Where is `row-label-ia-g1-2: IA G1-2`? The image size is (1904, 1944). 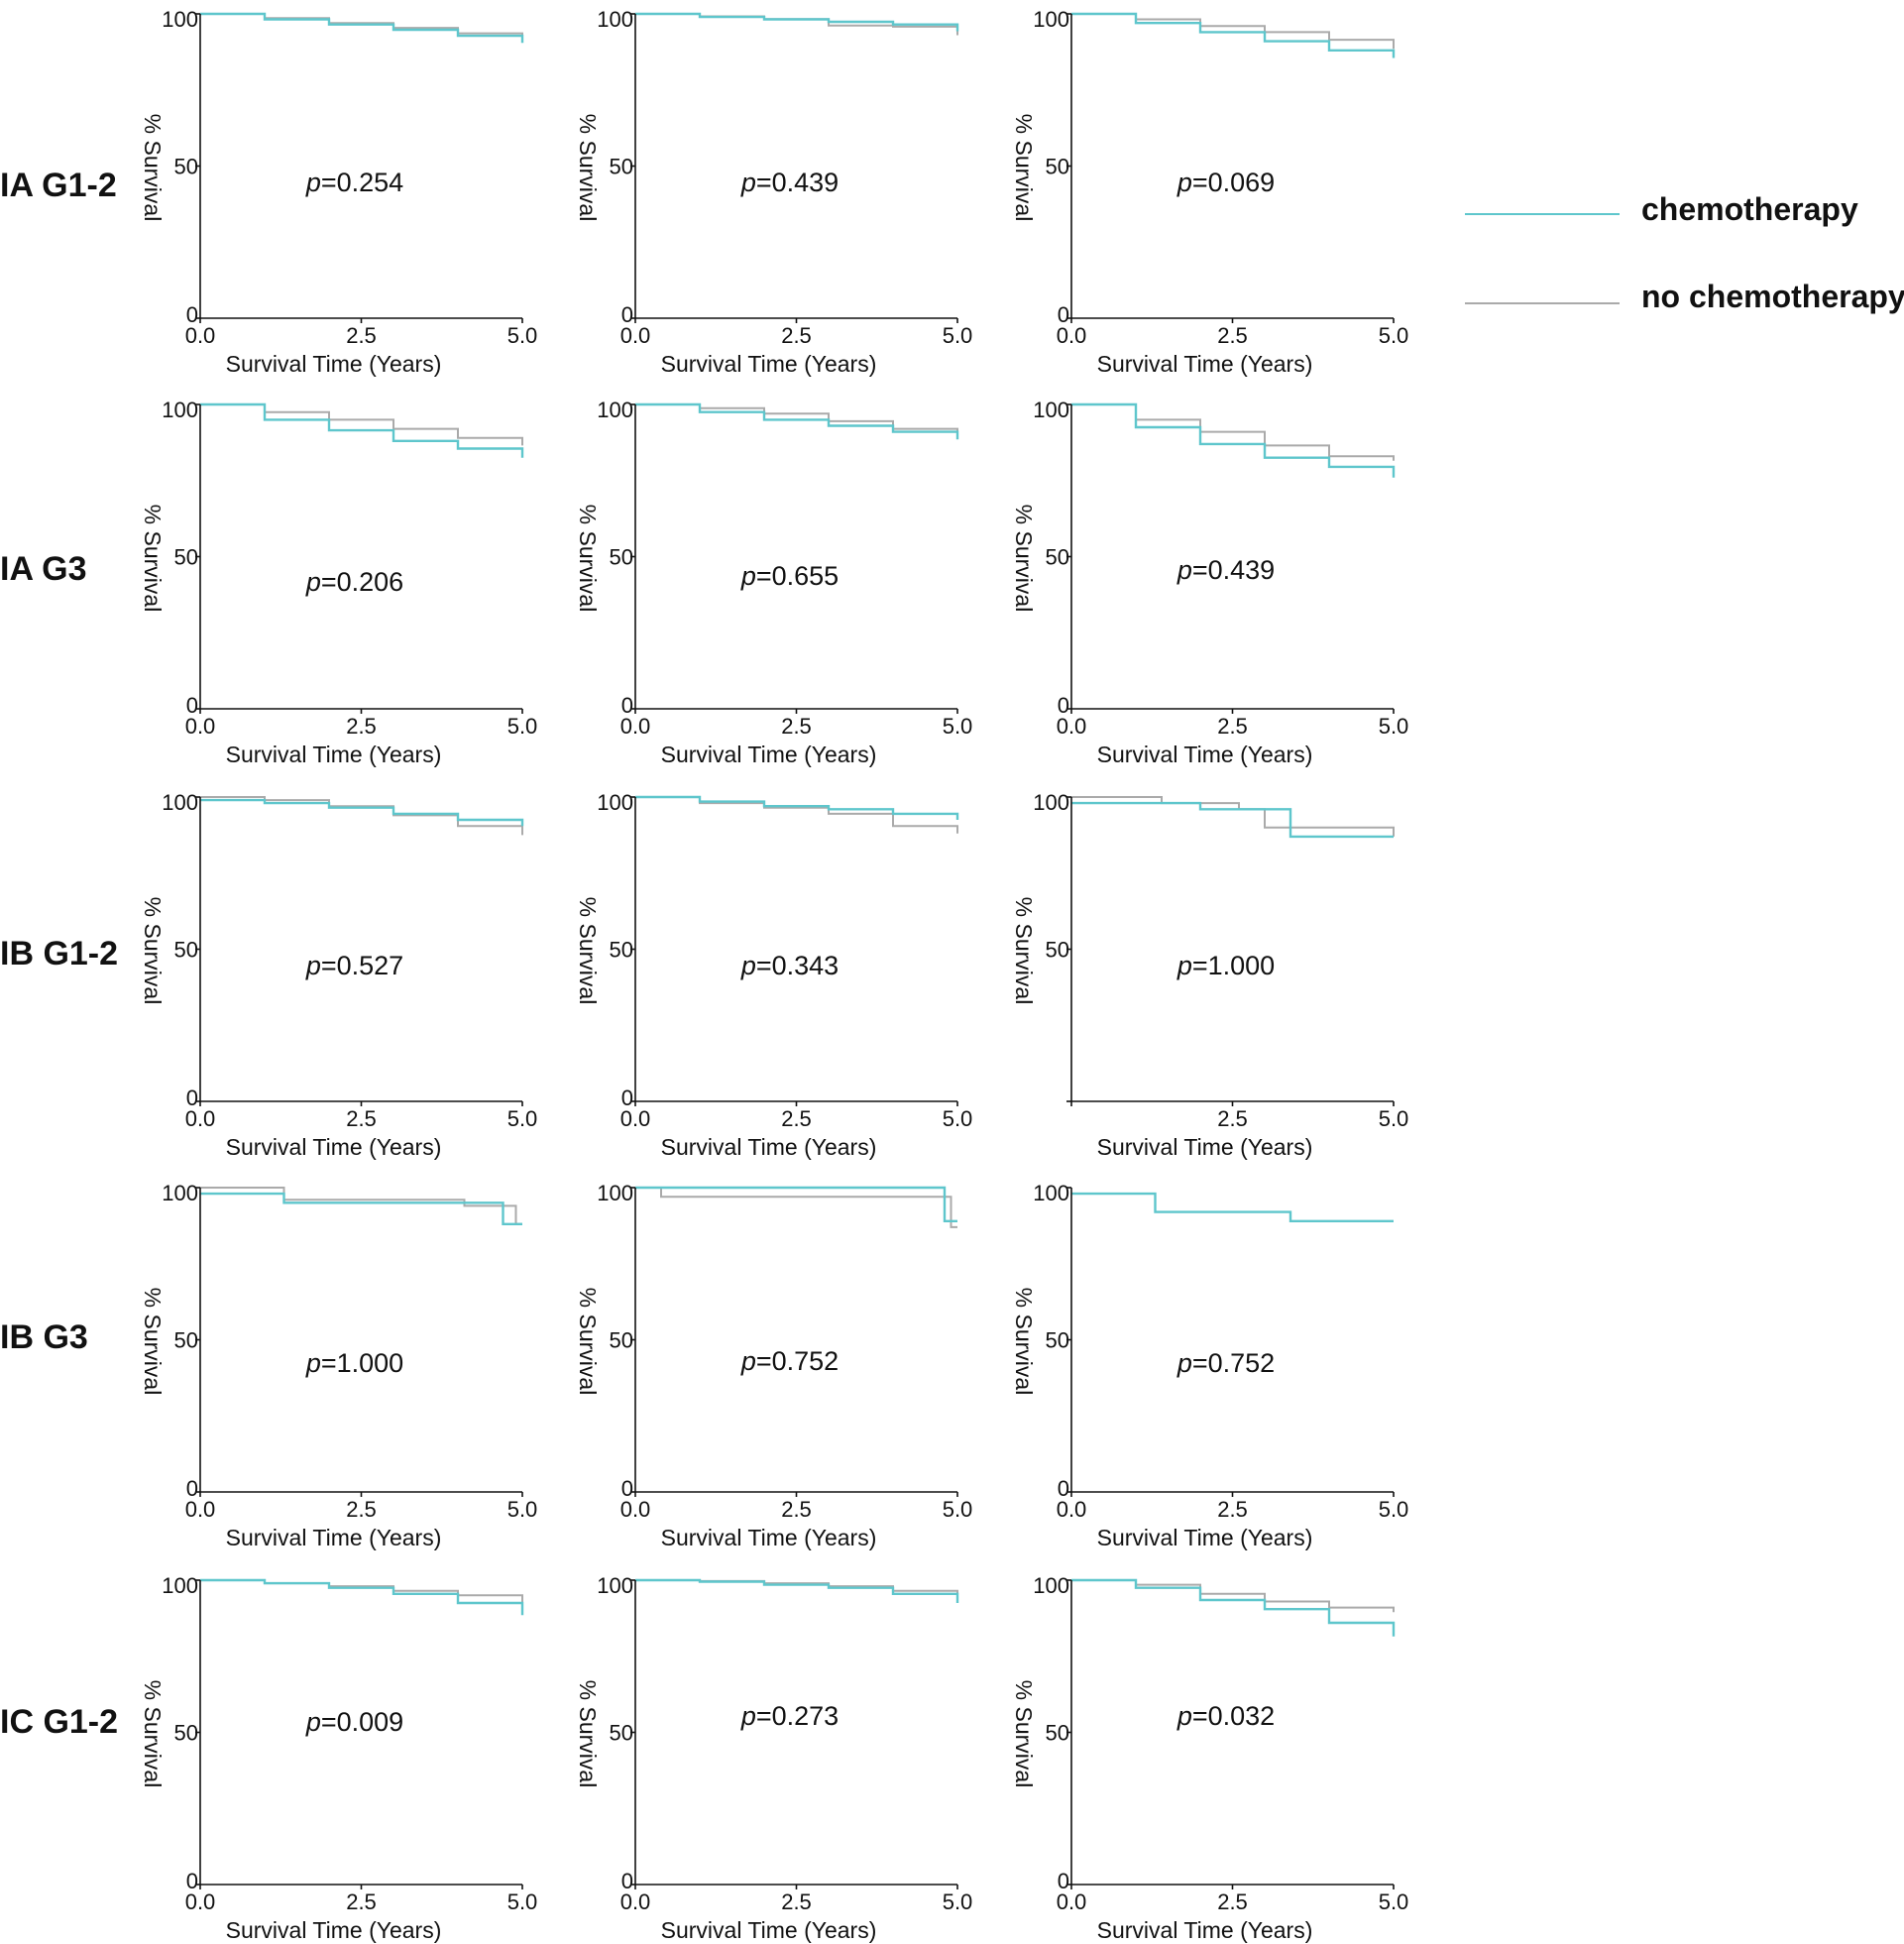
row-label-ia-g1-2: IA G1-2 is located at coordinates (58, 185).